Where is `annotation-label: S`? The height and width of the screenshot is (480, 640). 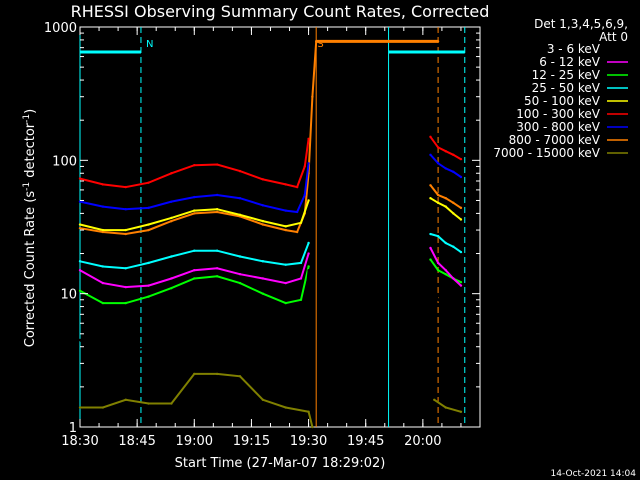 annotation-label: S is located at coordinates (320, 44).